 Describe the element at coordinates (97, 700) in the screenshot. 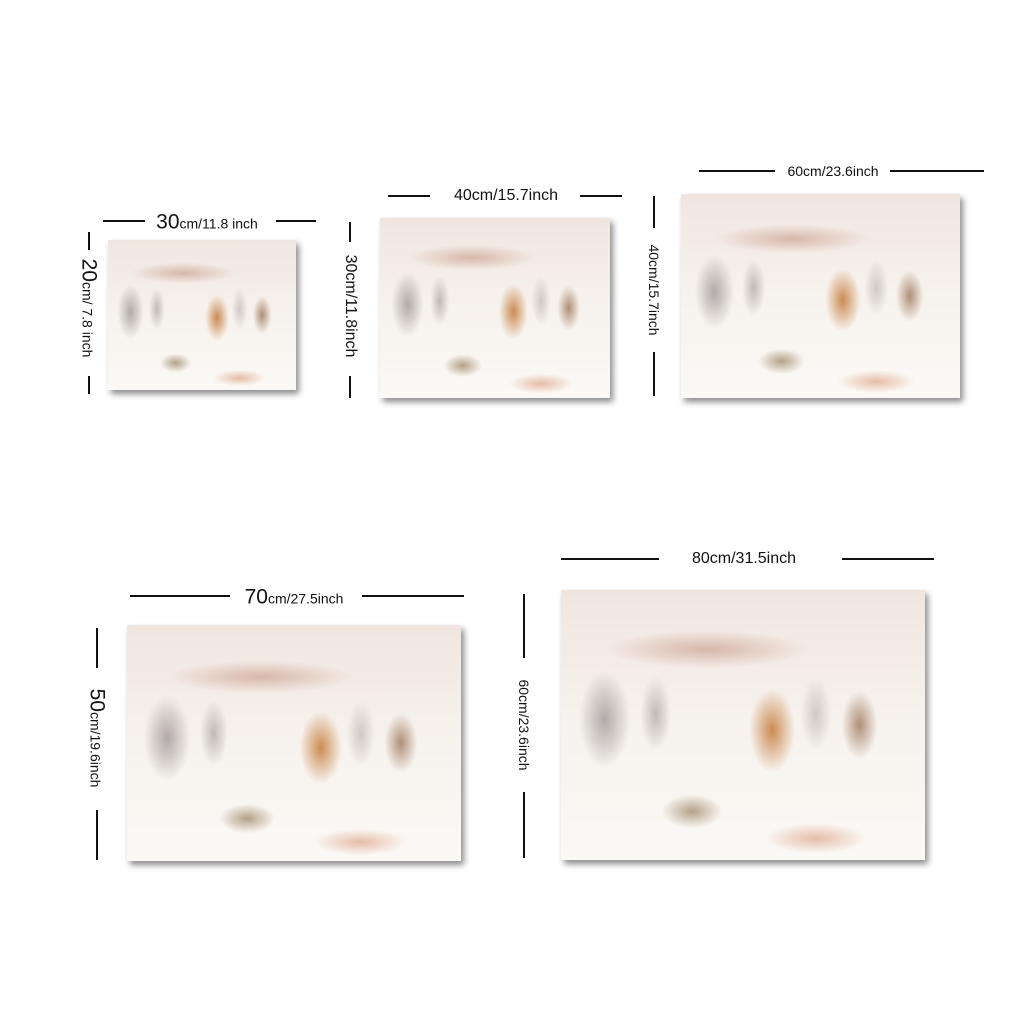

I see `height-number: 50` at that location.